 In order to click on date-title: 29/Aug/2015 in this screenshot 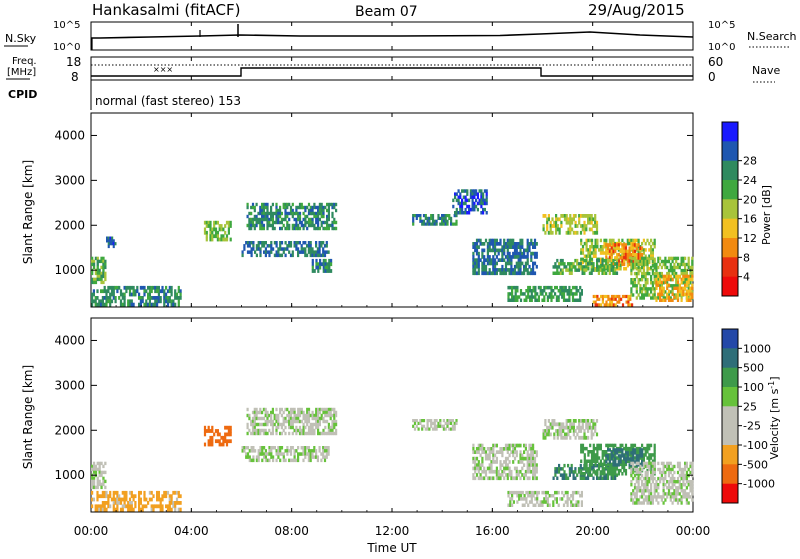, I will do `click(636, 10)`.